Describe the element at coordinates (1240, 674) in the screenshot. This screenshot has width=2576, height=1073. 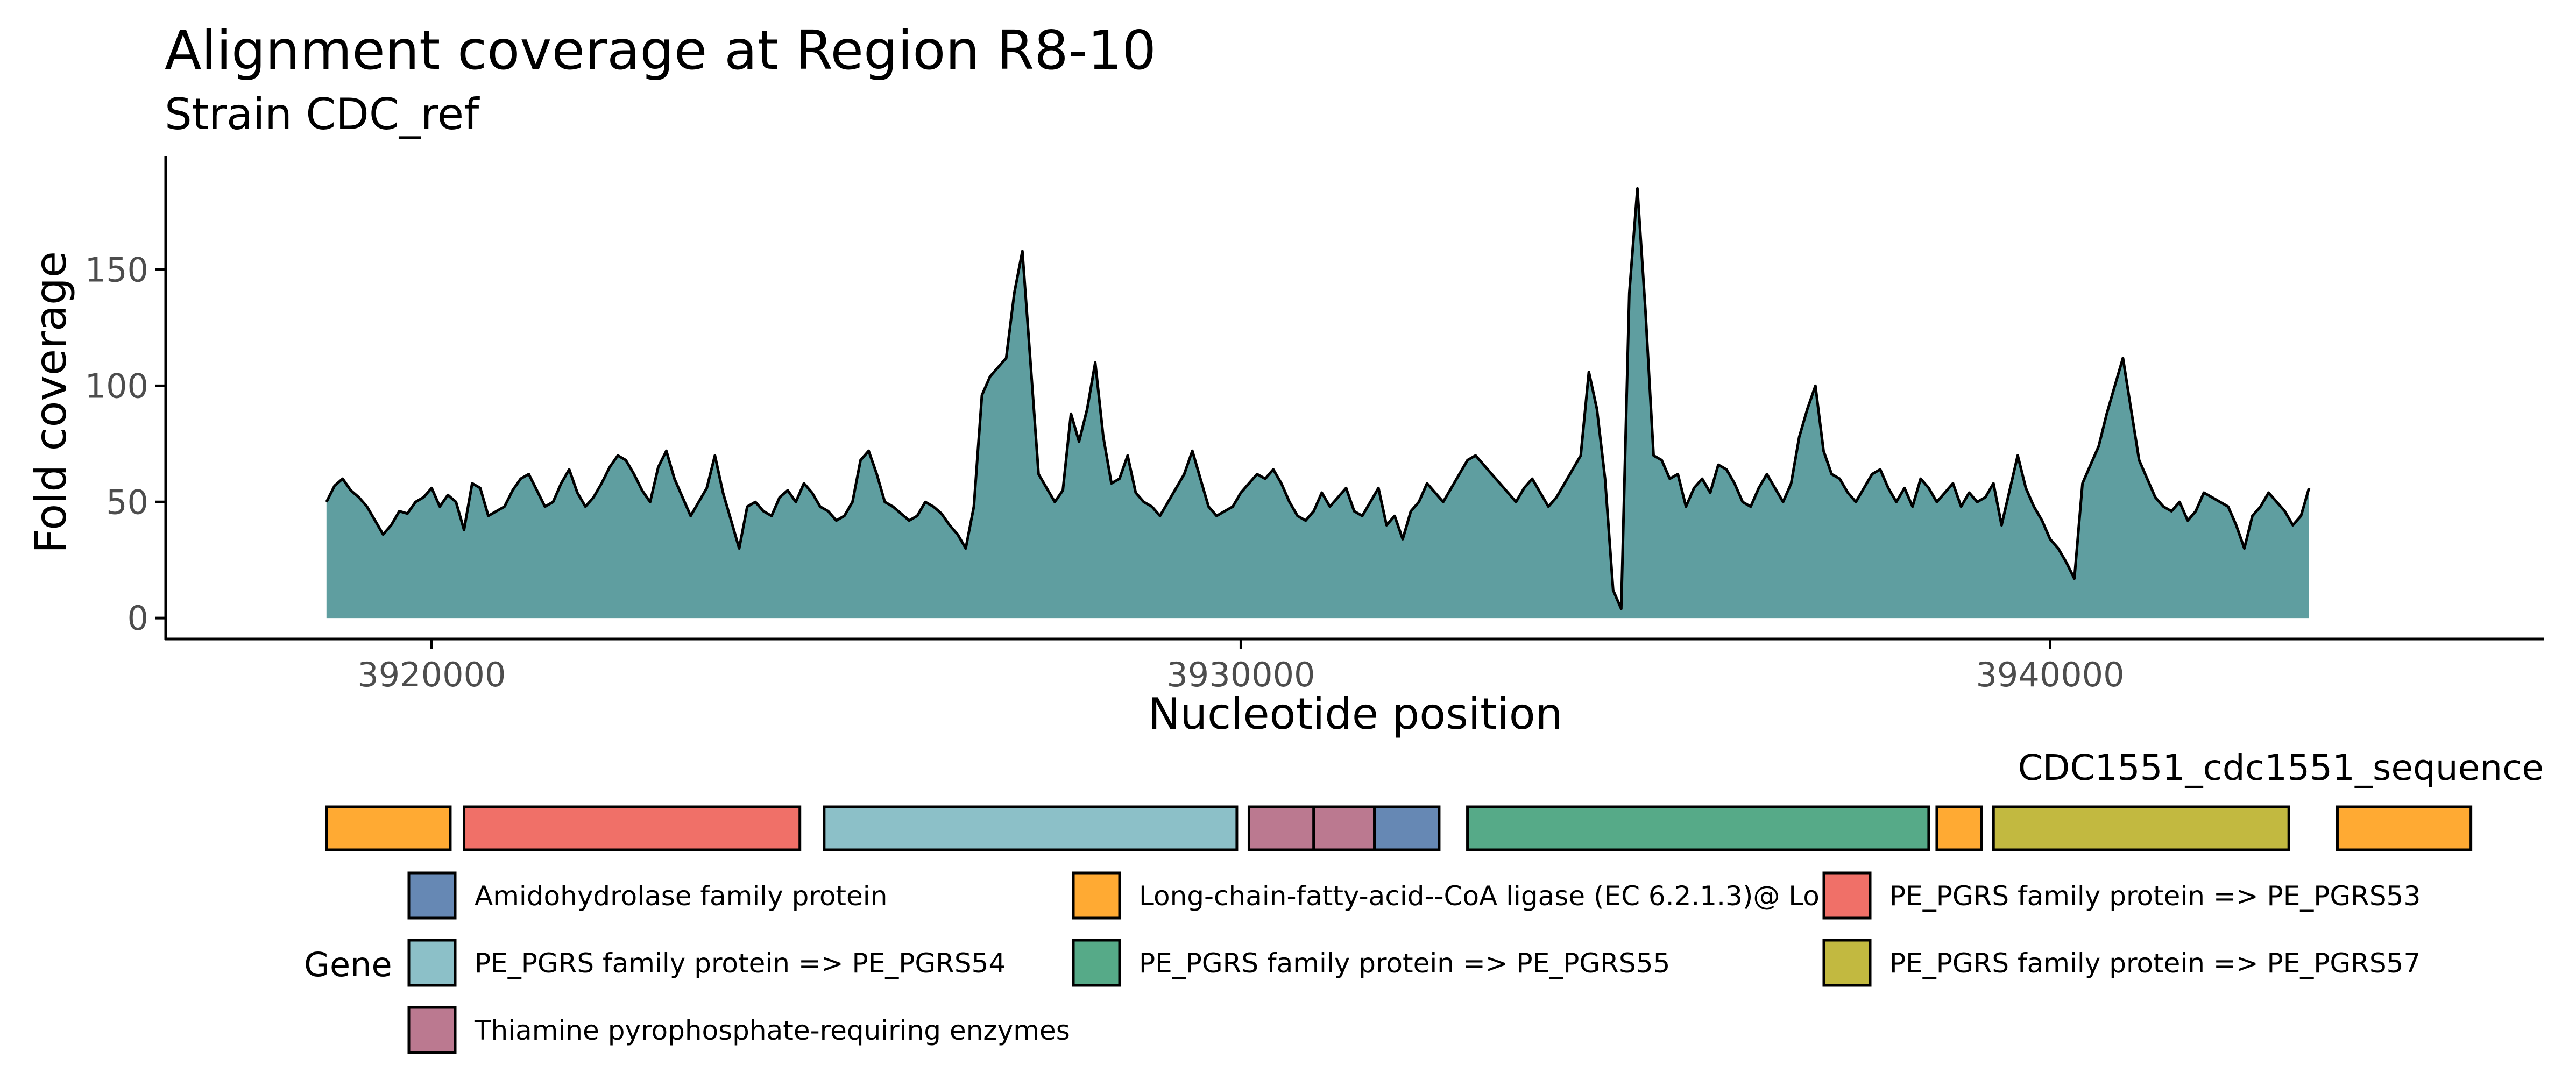
I see `x-tick-label: 3930000` at that location.